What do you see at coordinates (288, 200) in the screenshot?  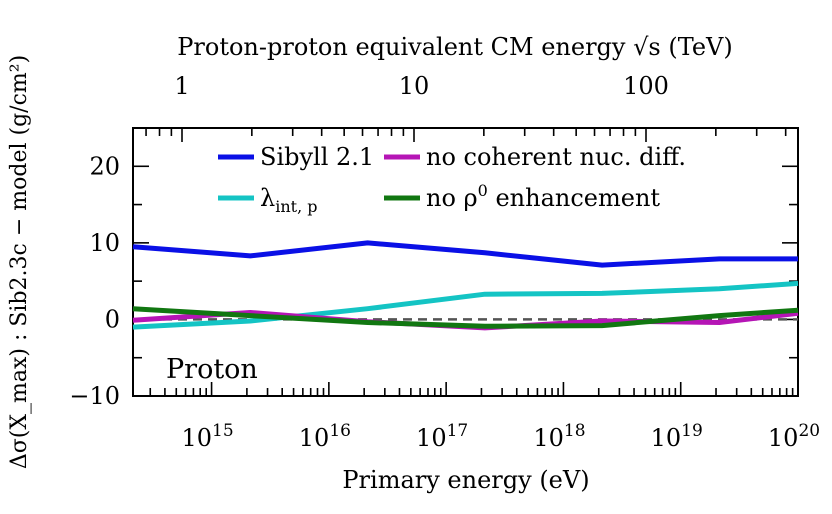 I see `legend-label: λint, p` at bounding box center [288, 200].